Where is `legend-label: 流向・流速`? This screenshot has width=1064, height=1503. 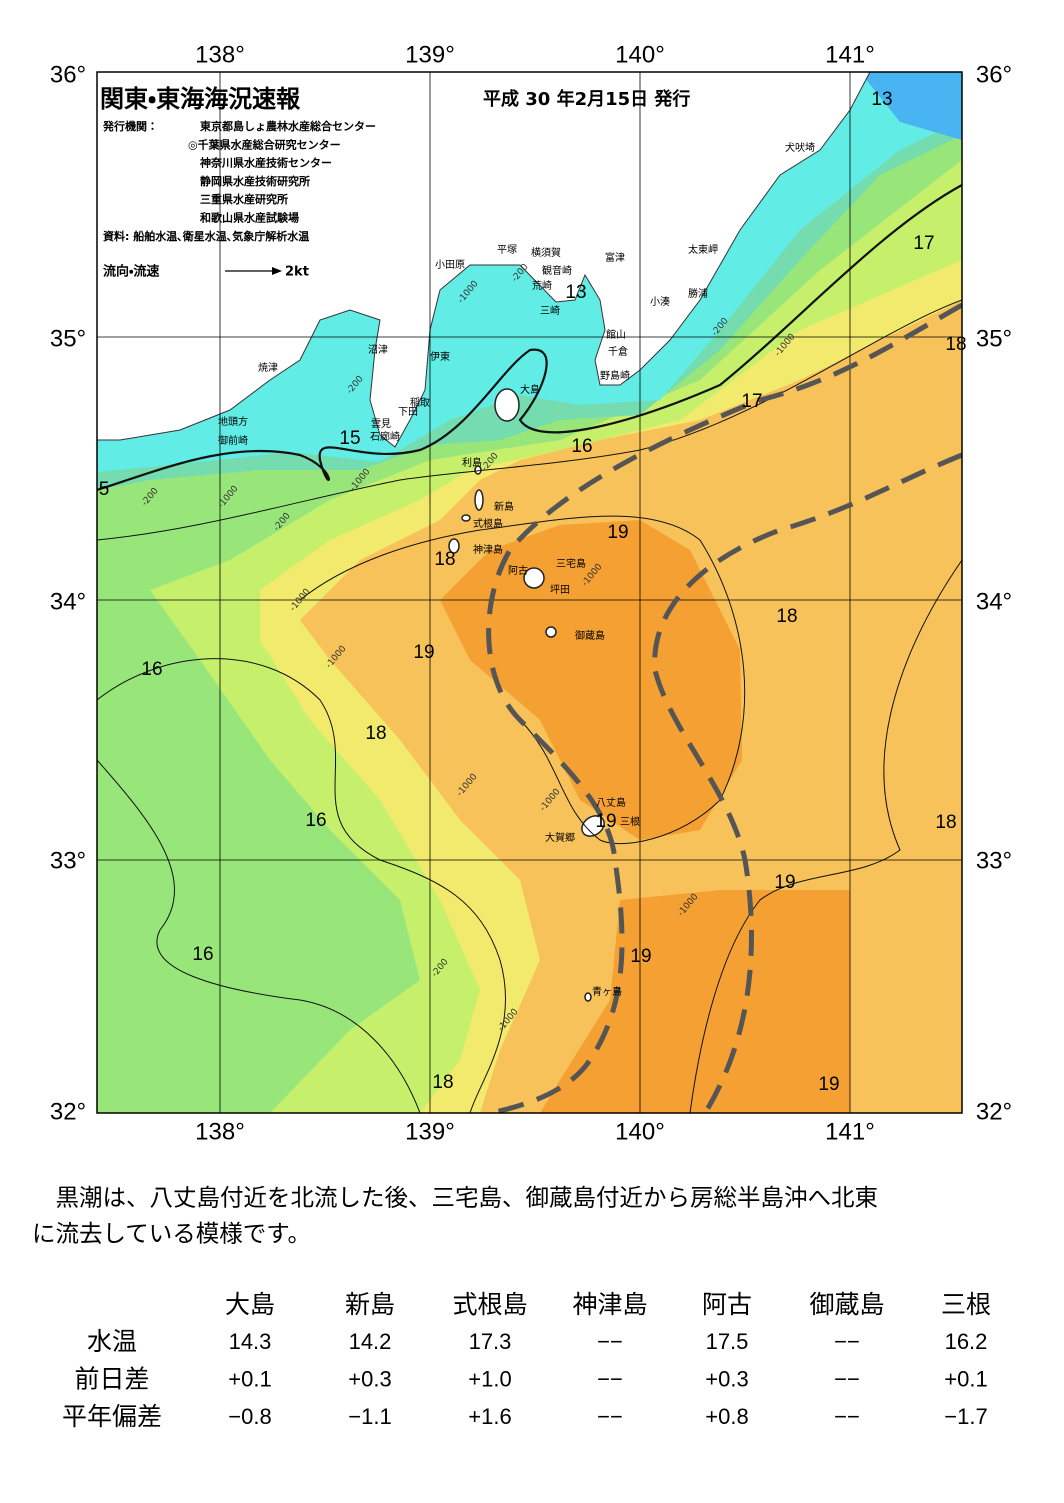 legend-label: 流向・流速 is located at coordinates (131, 272).